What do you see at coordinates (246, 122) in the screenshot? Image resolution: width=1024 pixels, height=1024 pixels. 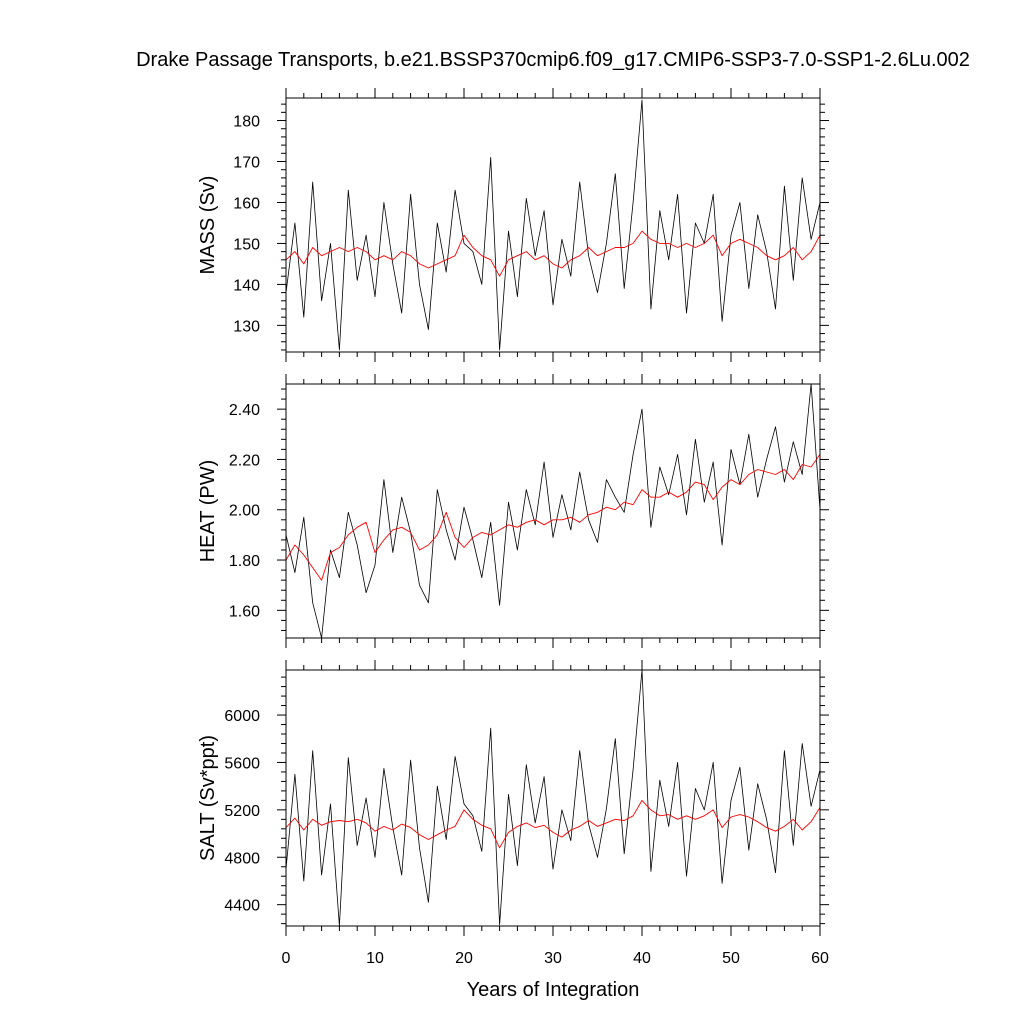 I see `y-tick-label: 180` at bounding box center [246, 122].